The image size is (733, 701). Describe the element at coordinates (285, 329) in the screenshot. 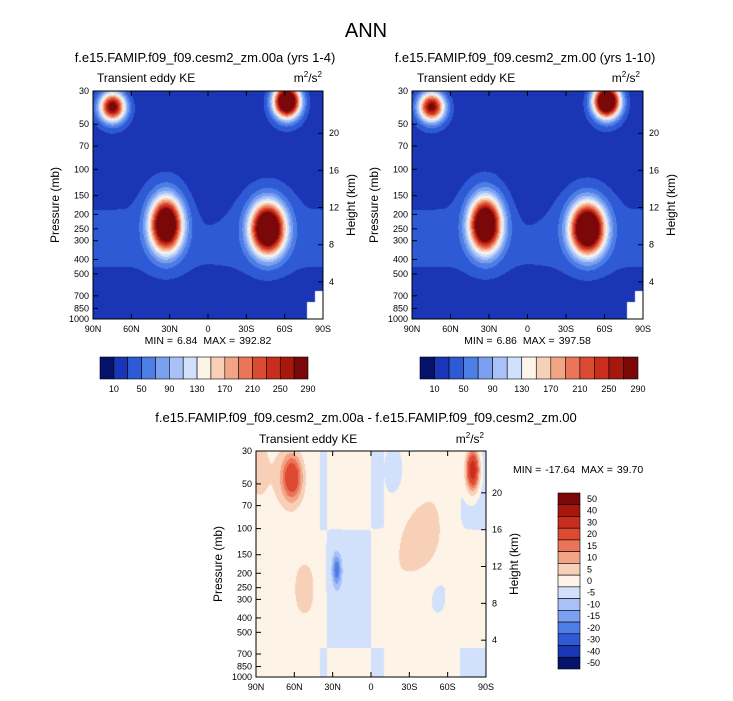

I see `x-tick-label: 60S` at that location.